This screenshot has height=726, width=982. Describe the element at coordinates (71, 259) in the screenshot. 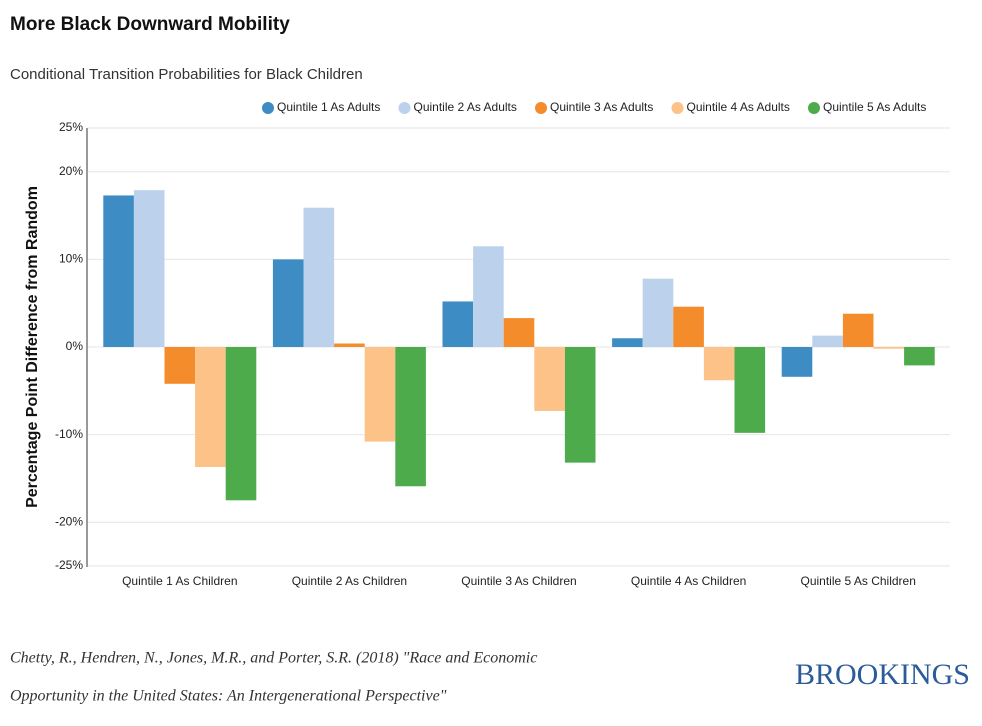

I see `y-tick-label: 10%` at that location.